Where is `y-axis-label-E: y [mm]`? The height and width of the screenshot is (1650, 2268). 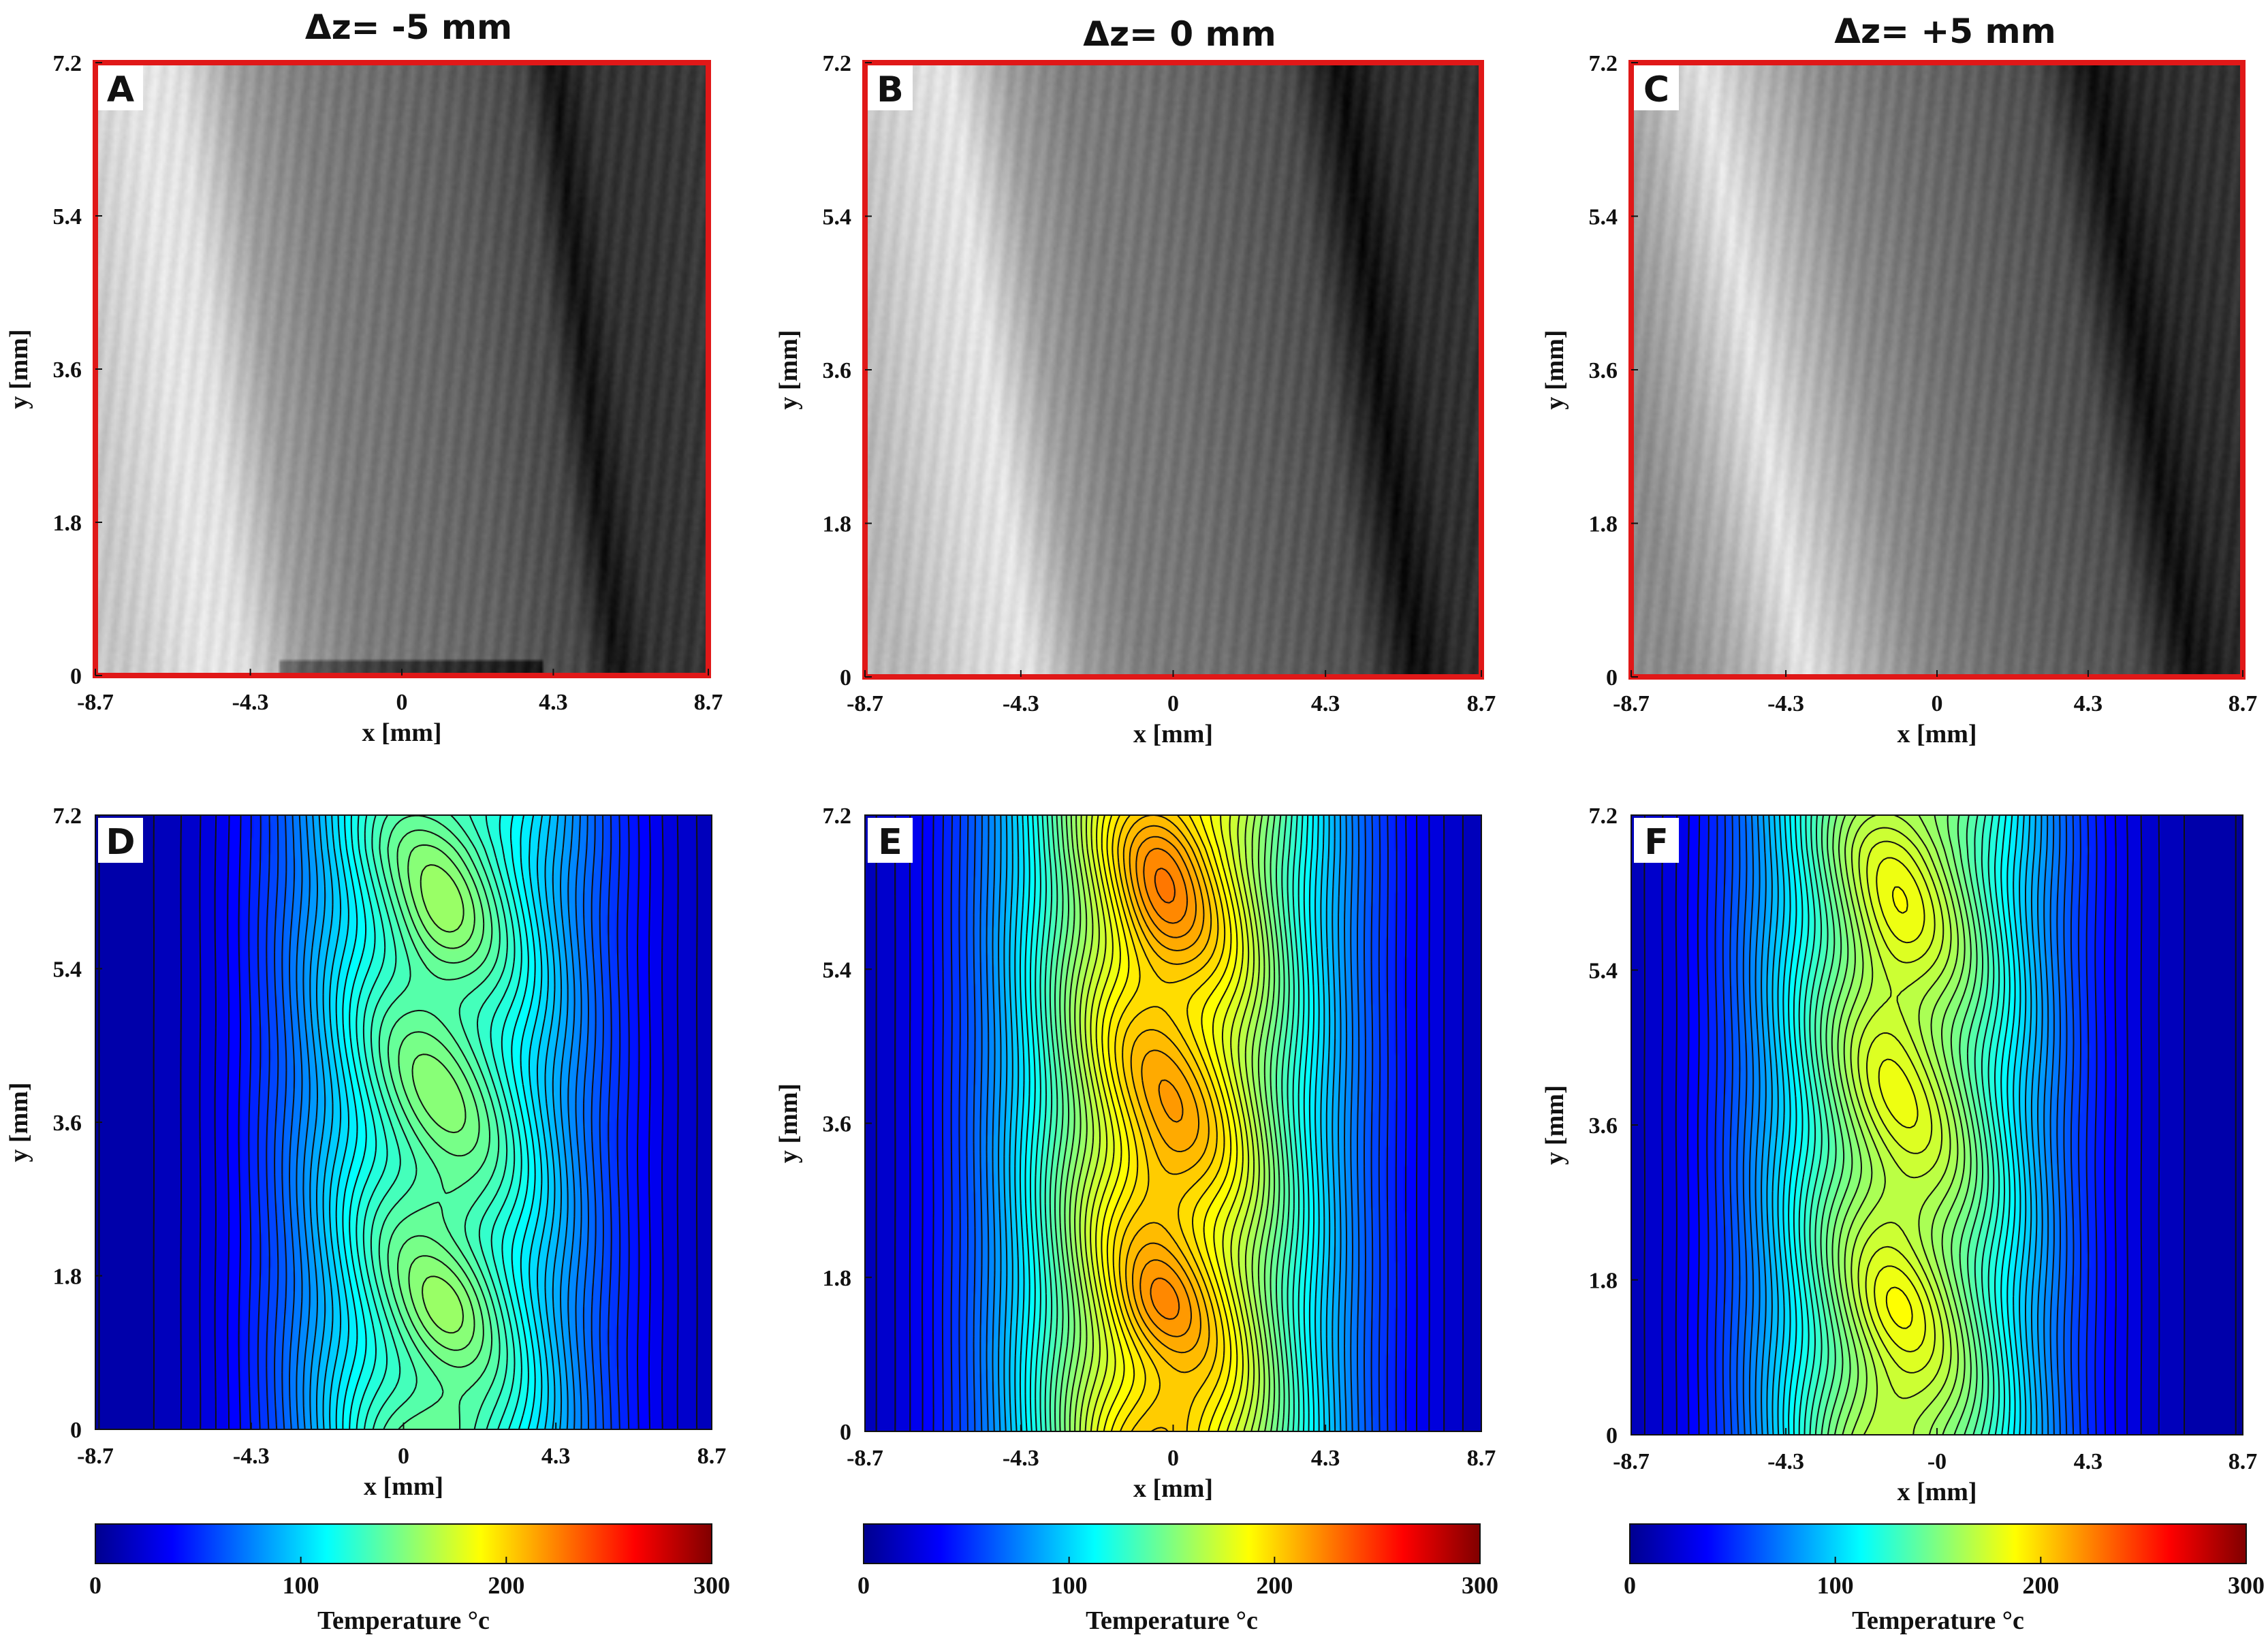
y-axis-label-E: y [mm] is located at coordinates (788, 1123).